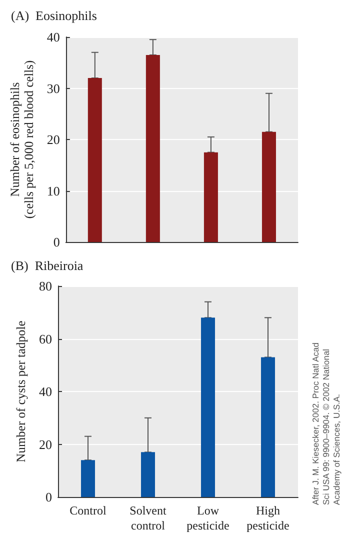 This screenshot has width=349, height=536. Describe the element at coordinates (88, 511) in the screenshot. I see `x-tick-label: Control` at that location.